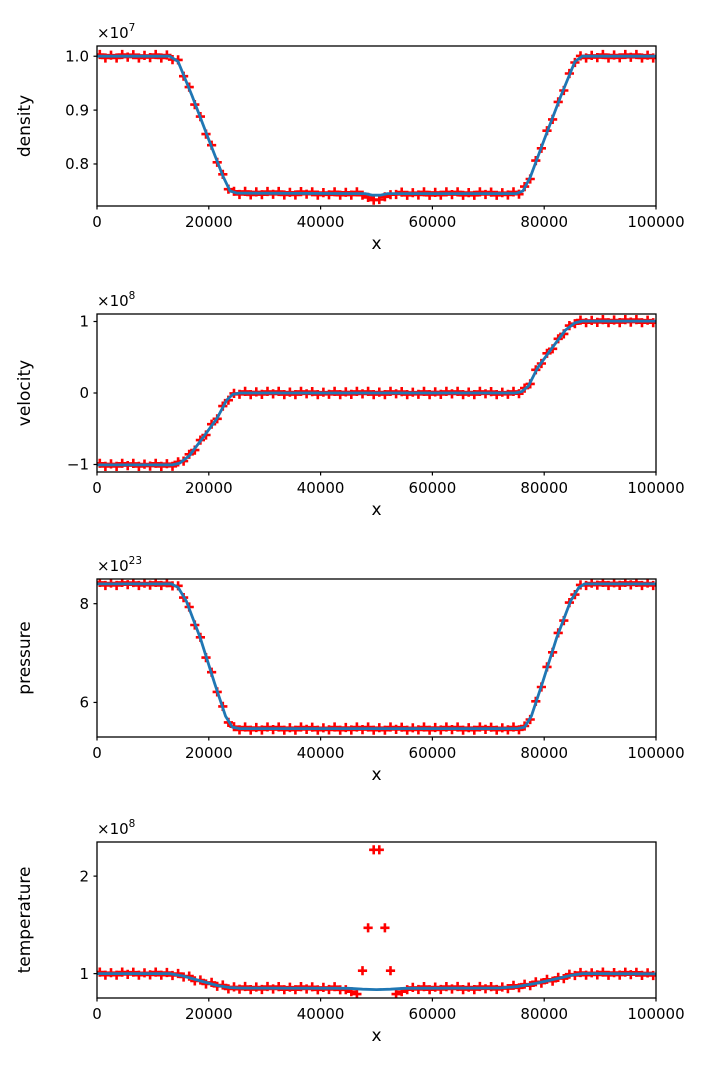 The height and width of the screenshot is (1080, 720). I want to click on y-tick-label: −1, so click(78, 465).